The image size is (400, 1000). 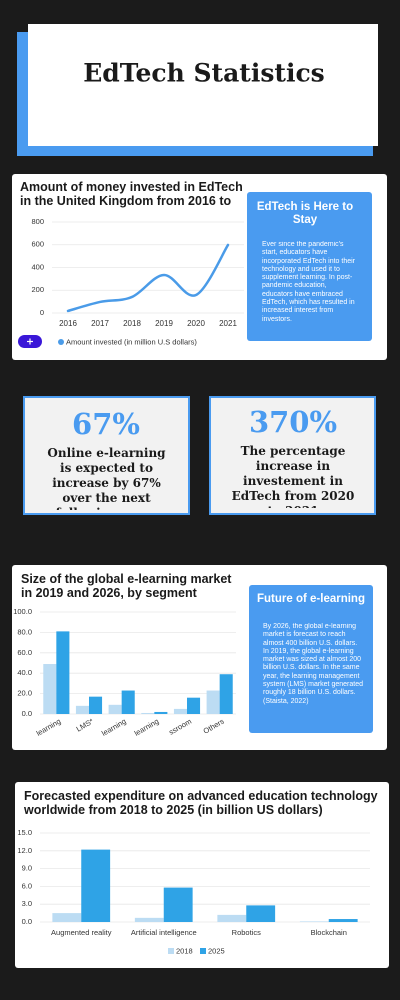 What do you see at coordinates (148, 278) in the screenshot?
I see `line-series` at bounding box center [148, 278].